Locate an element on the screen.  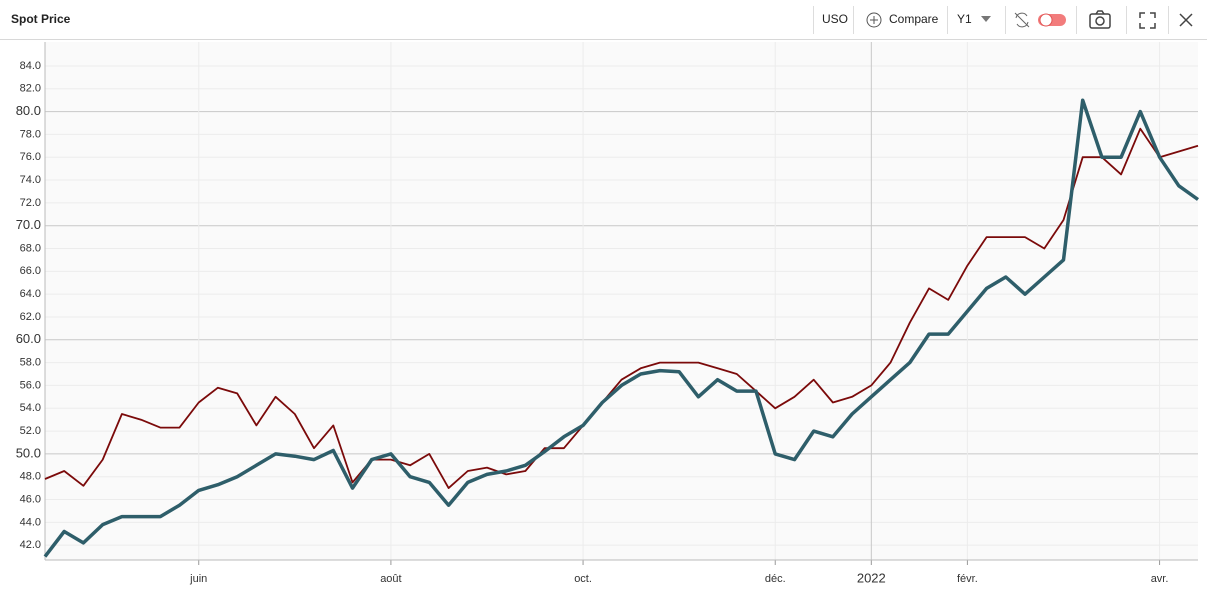
close-icon is located at coordinates (1186, 20).